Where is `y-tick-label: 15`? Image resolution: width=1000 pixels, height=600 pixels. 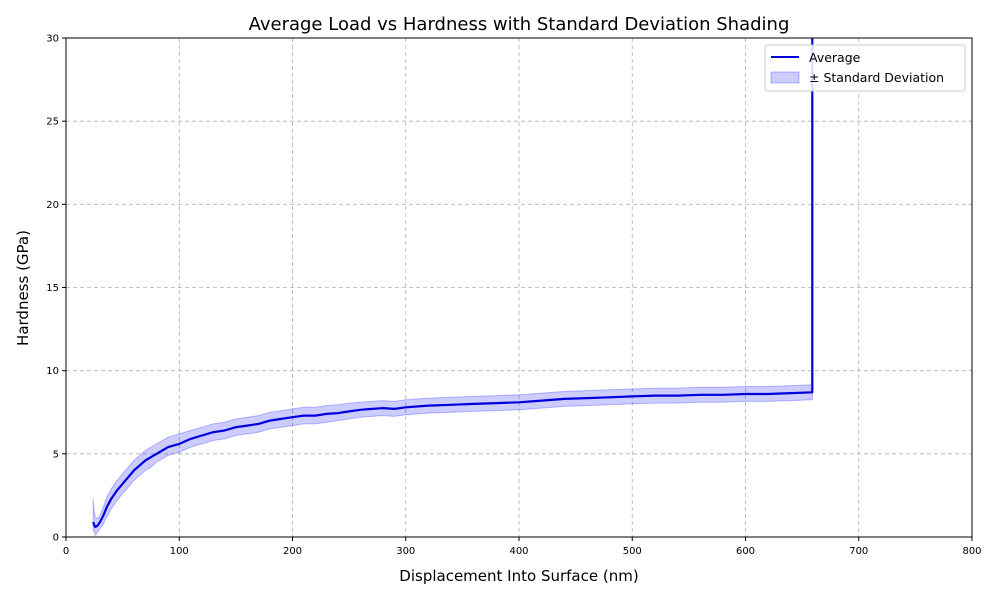
y-tick-label: 15 is located at coordinates (52, 288).